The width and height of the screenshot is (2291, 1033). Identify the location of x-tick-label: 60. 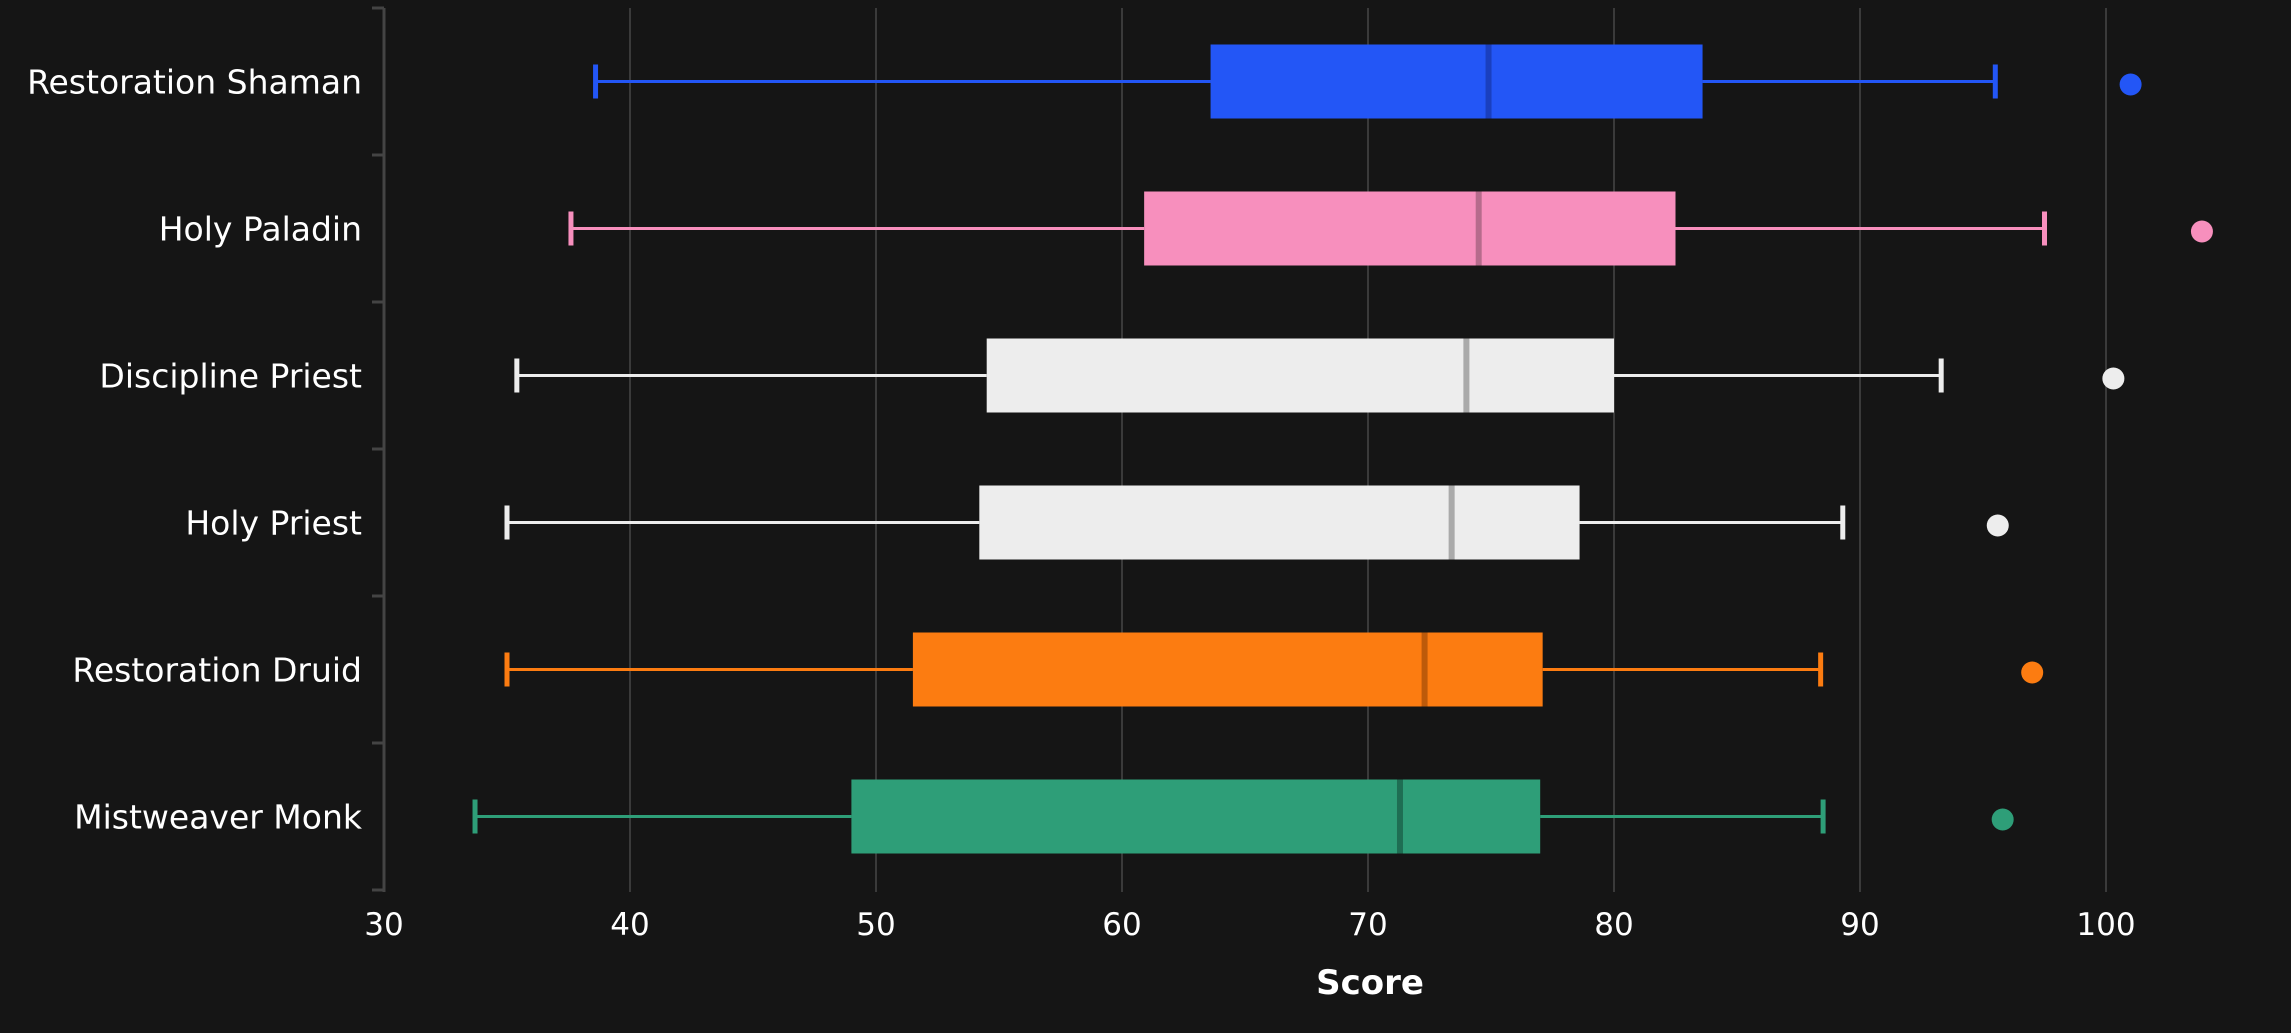
(1121, 925).